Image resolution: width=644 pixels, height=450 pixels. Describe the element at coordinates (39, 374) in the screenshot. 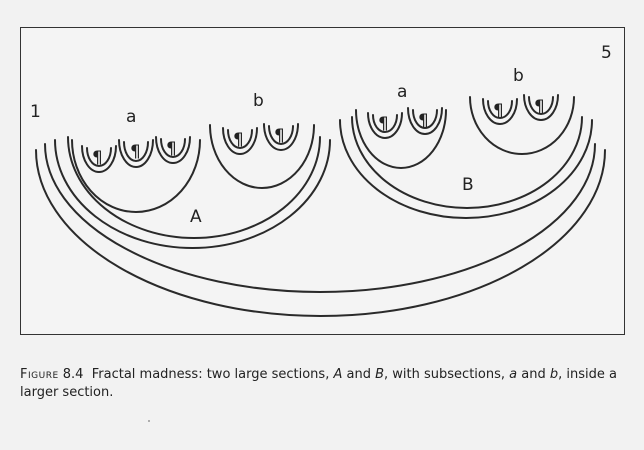

I see `caption-figure-word: Figure` at that location.